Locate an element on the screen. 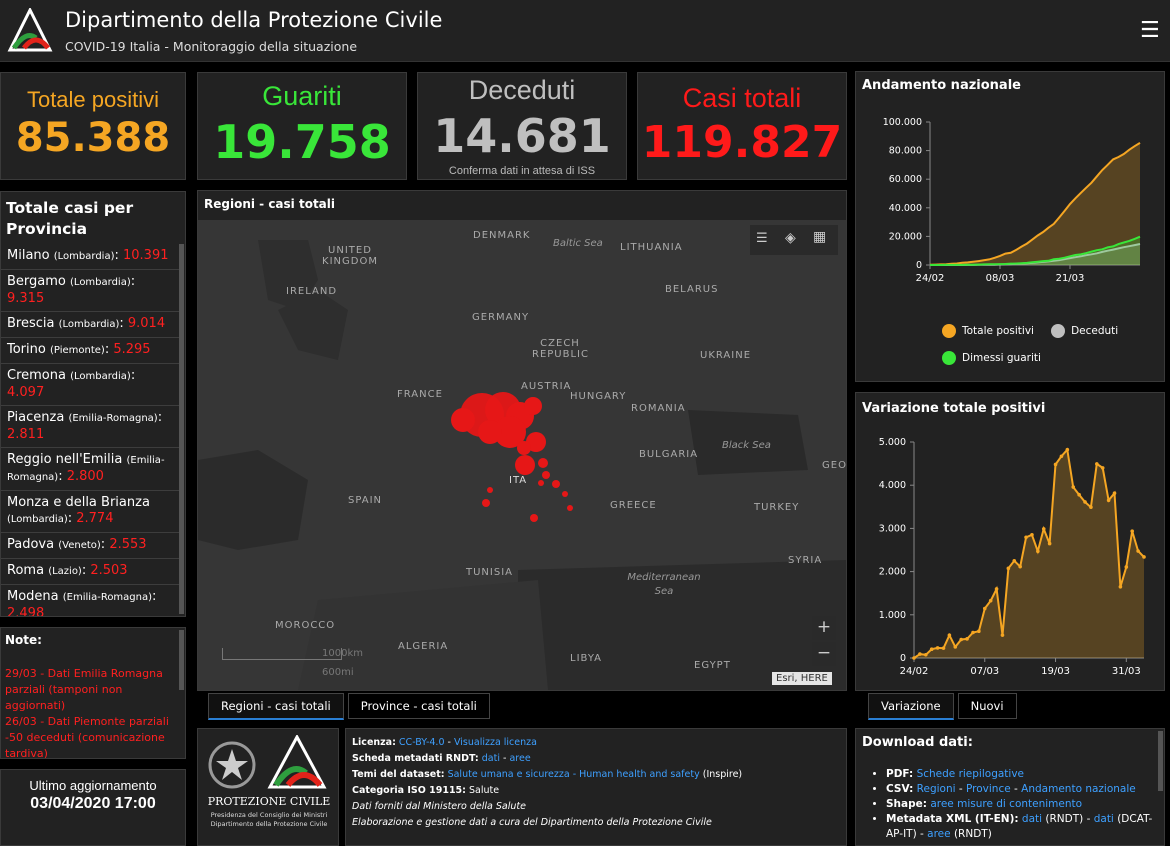 Image resolution: width=1170 pixels, height=846 pixels. map-attribution: Esri, HERE is located at coordinates (802, 678).